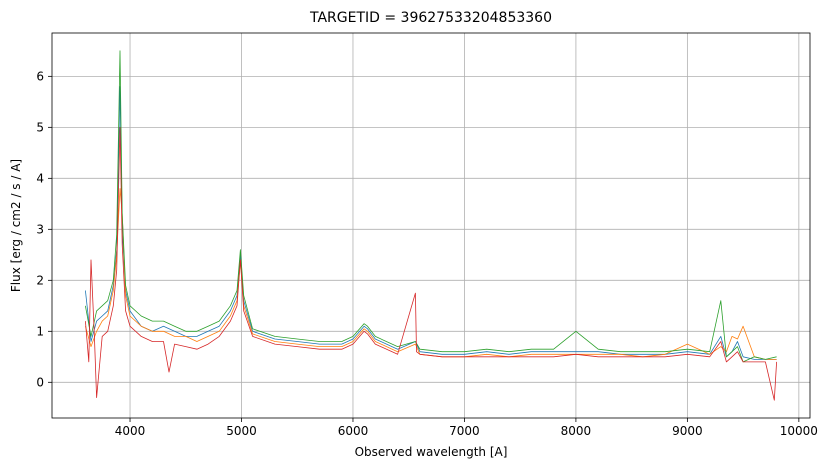 This screenshot has height=468, width=840. What do you see at coordinates (16, 225) in the screenshot?
I see `y-axis-label: Flux [erg / cm2 / s / A]` at bounding box center [16, 225].